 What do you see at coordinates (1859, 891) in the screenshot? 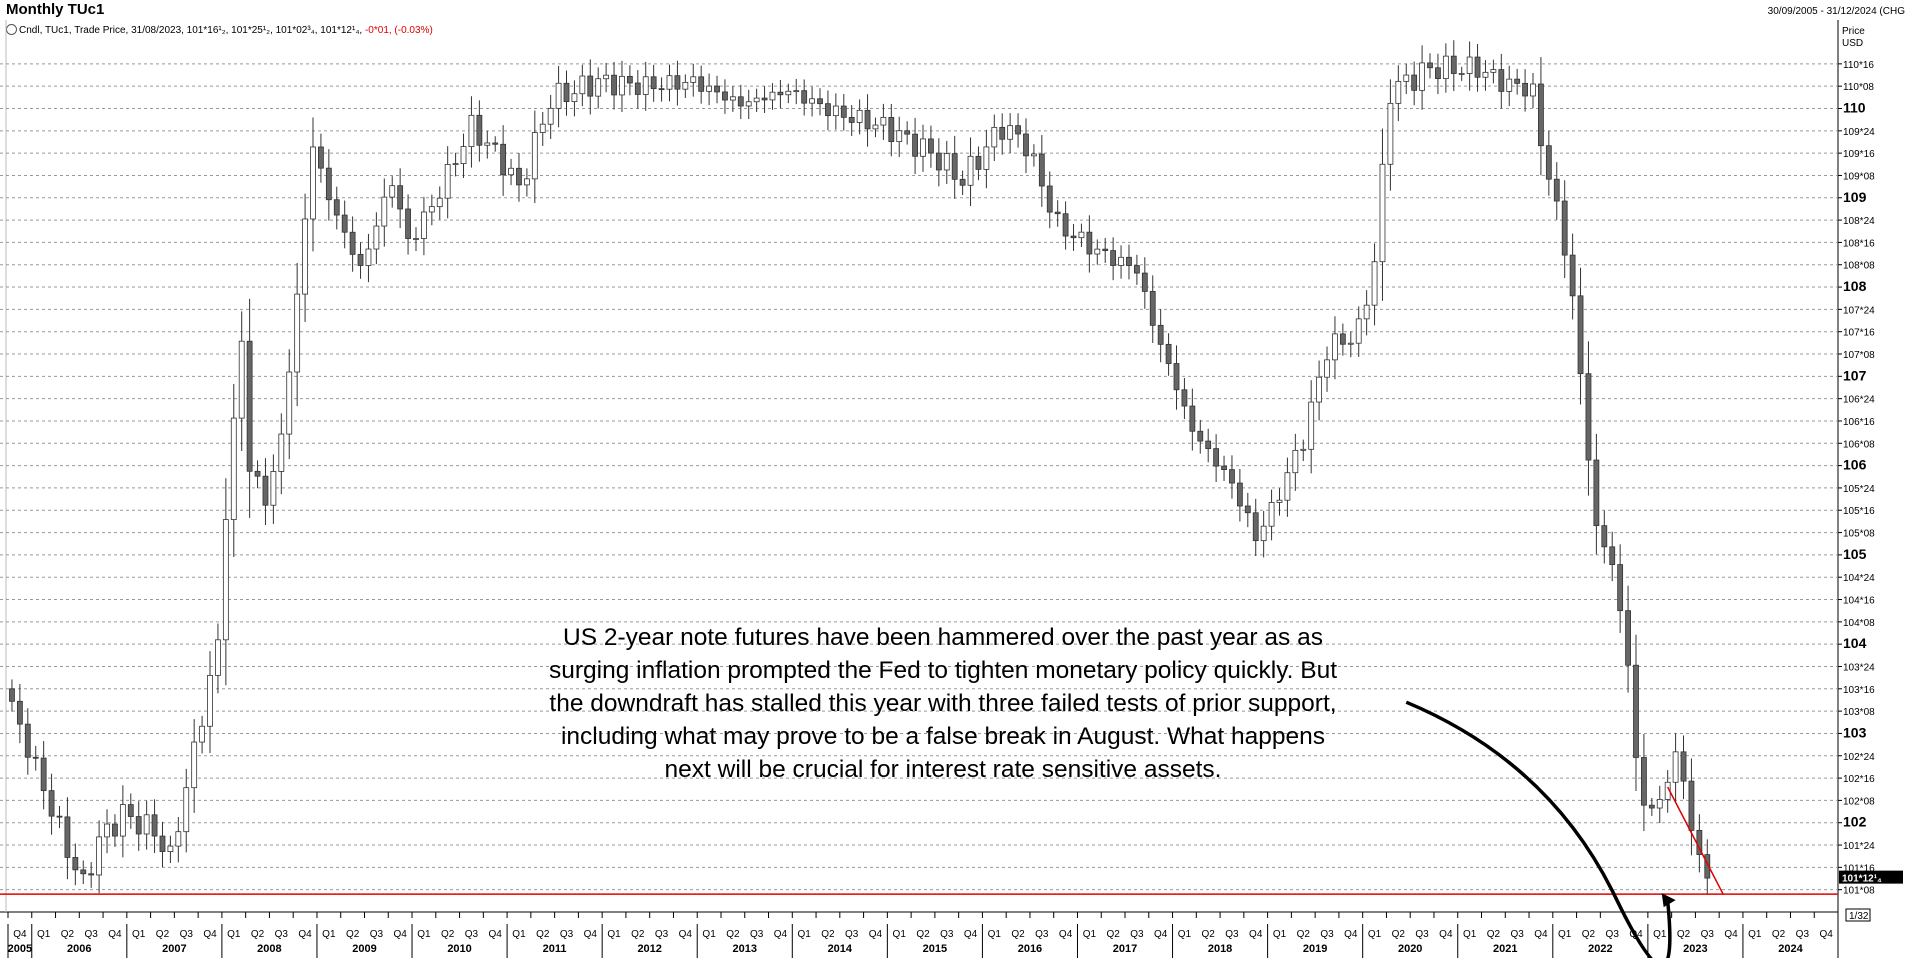
I see `price-tick-label: 101*08` at bounding box center [1859, 891].